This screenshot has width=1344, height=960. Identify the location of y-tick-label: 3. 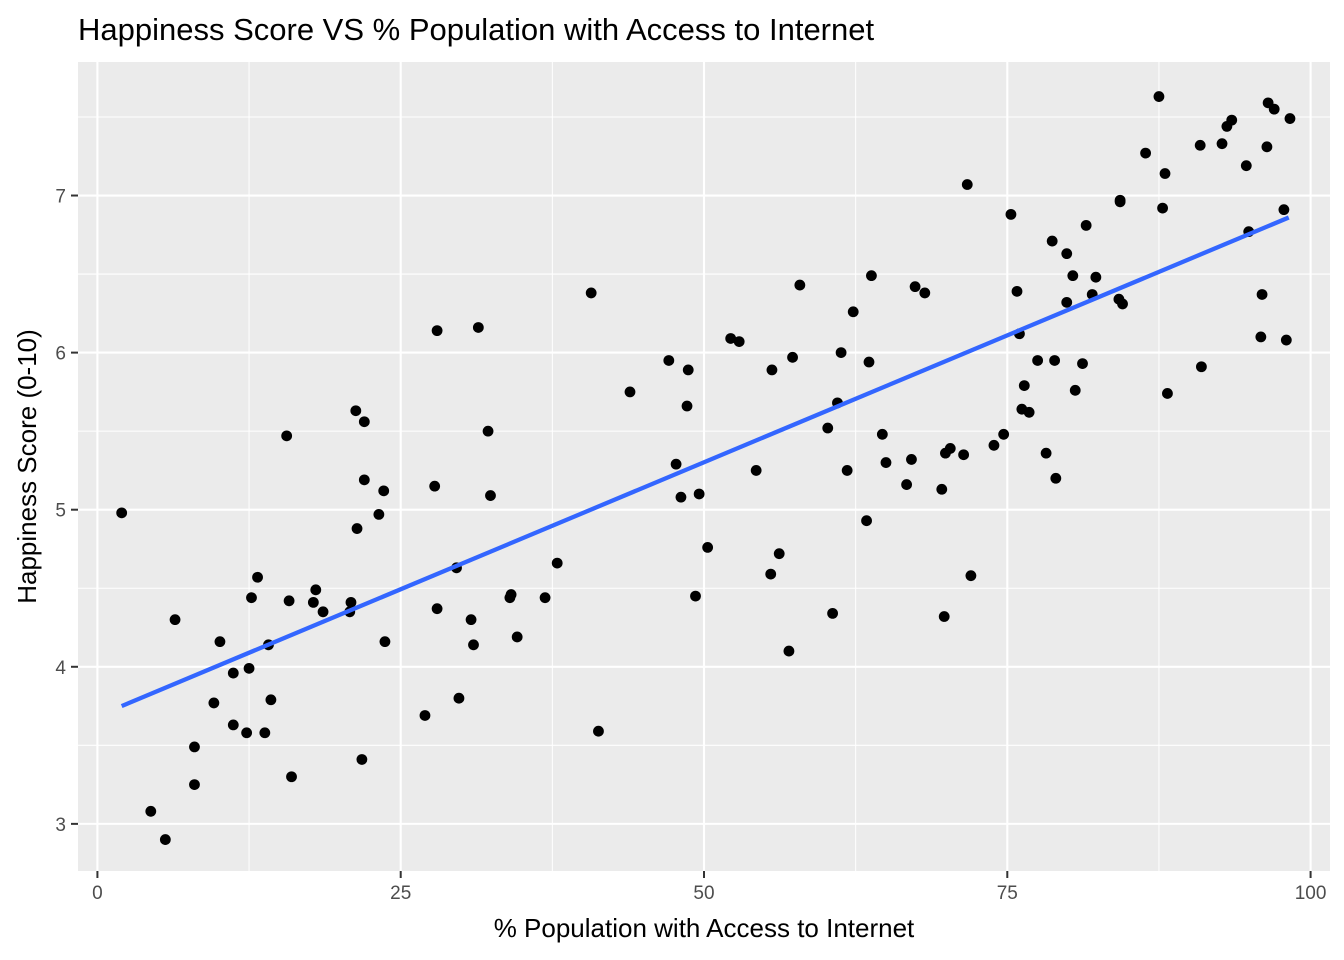
(60, 825).